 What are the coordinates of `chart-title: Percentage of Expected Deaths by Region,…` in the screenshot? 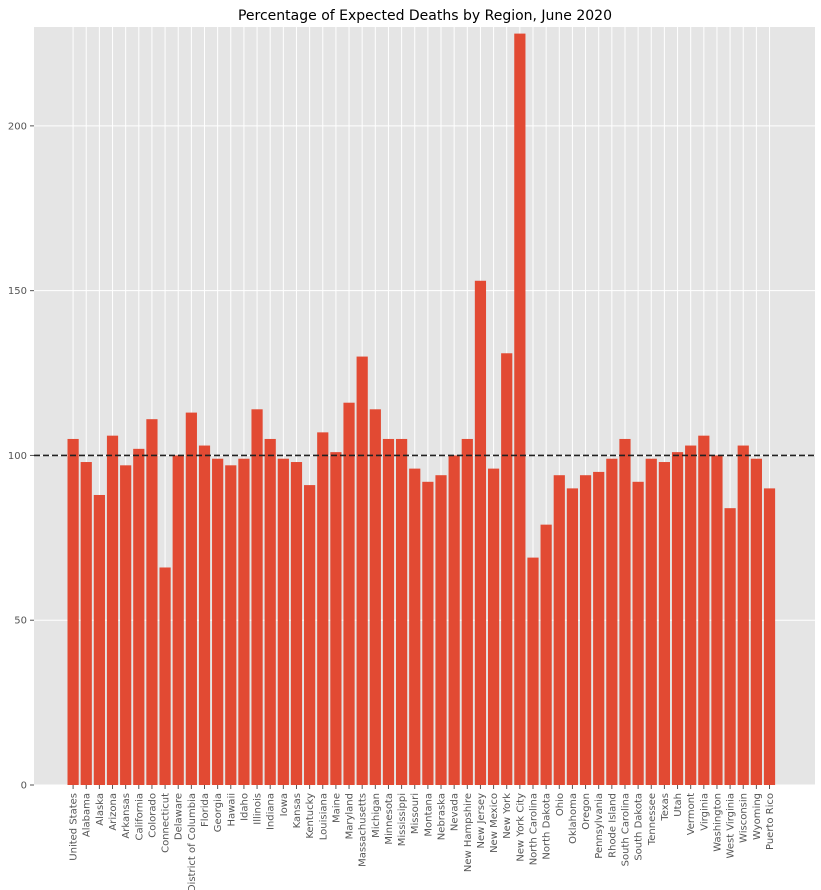 It's located at (425, 16).